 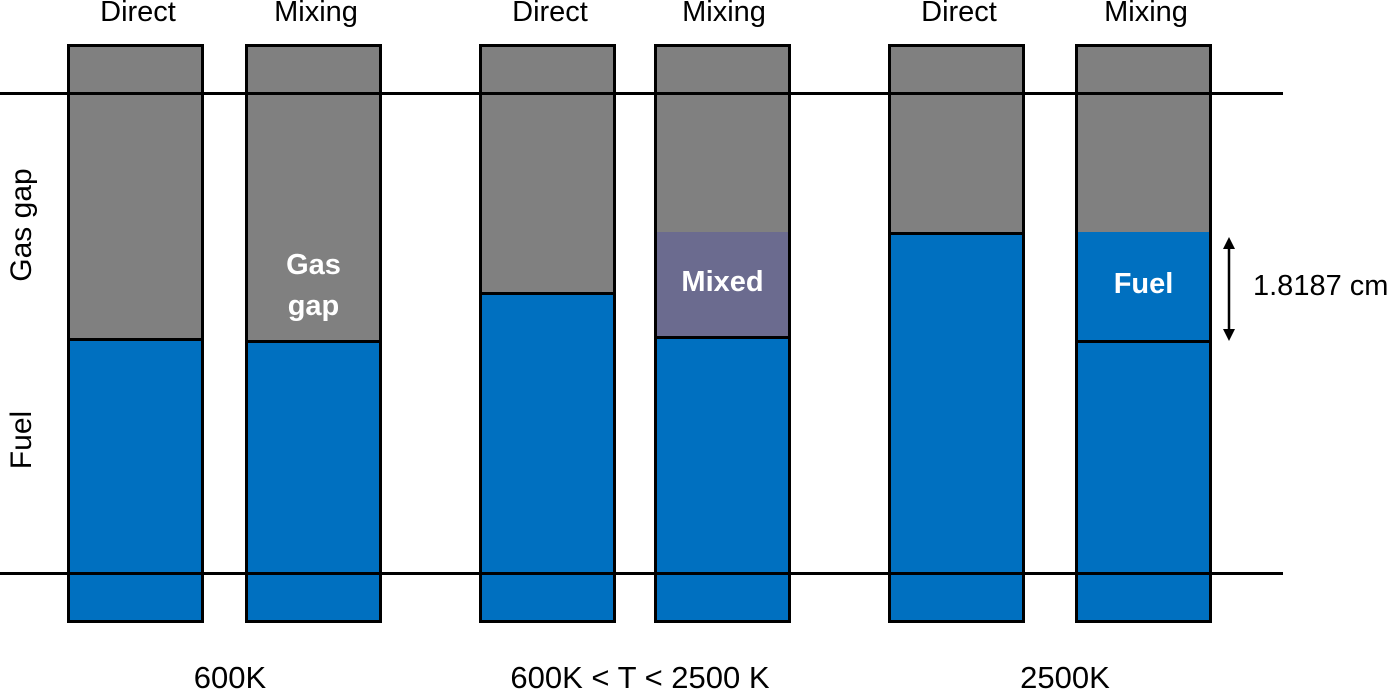 What do you see at coordinates (313, 306) in the screenshot?
I see `gas-gap-label-line2: gap` at bounding box center [313, 306].